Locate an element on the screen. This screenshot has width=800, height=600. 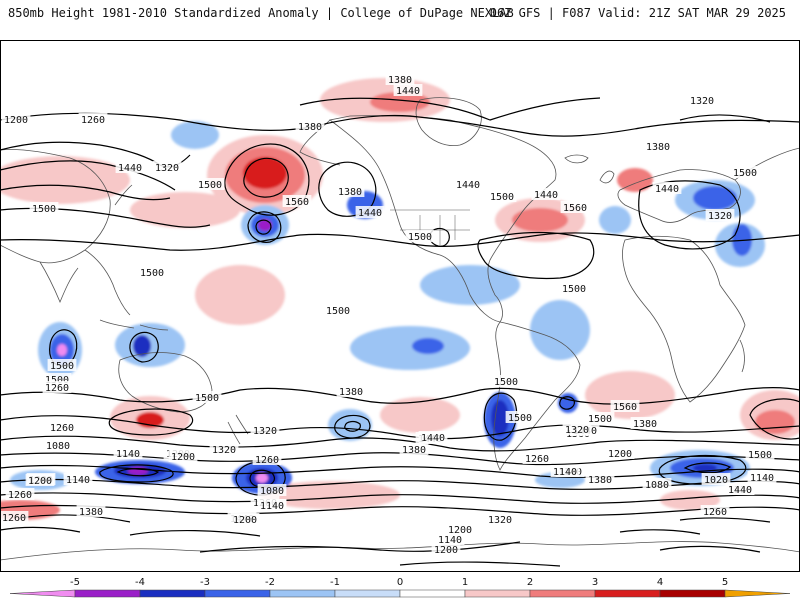
colorbar-ticks: -5 -4 -3 -2 -1 0 1 2 3 4 5 is located at coordinates (399, 582).